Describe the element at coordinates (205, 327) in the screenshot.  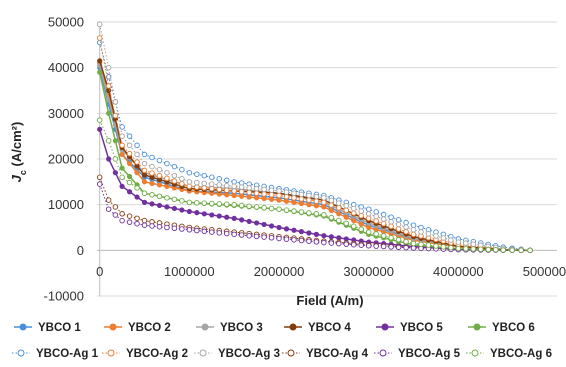
I see `legend-swatch-marker` at that location.